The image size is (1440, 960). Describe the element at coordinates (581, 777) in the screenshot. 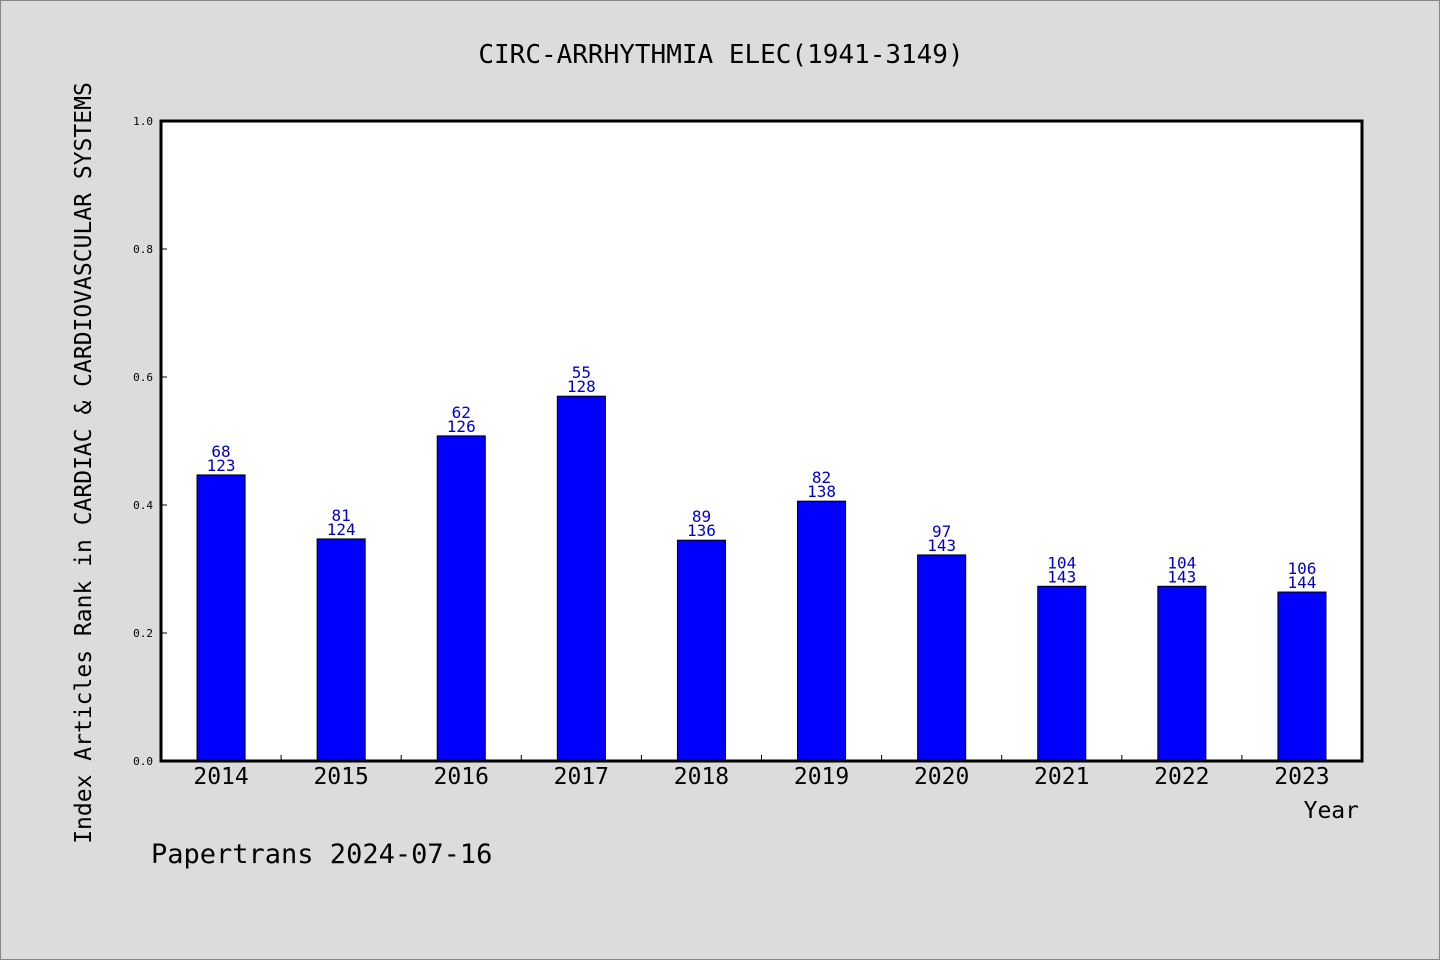

I see `x-tick-label: 2017` at that location.